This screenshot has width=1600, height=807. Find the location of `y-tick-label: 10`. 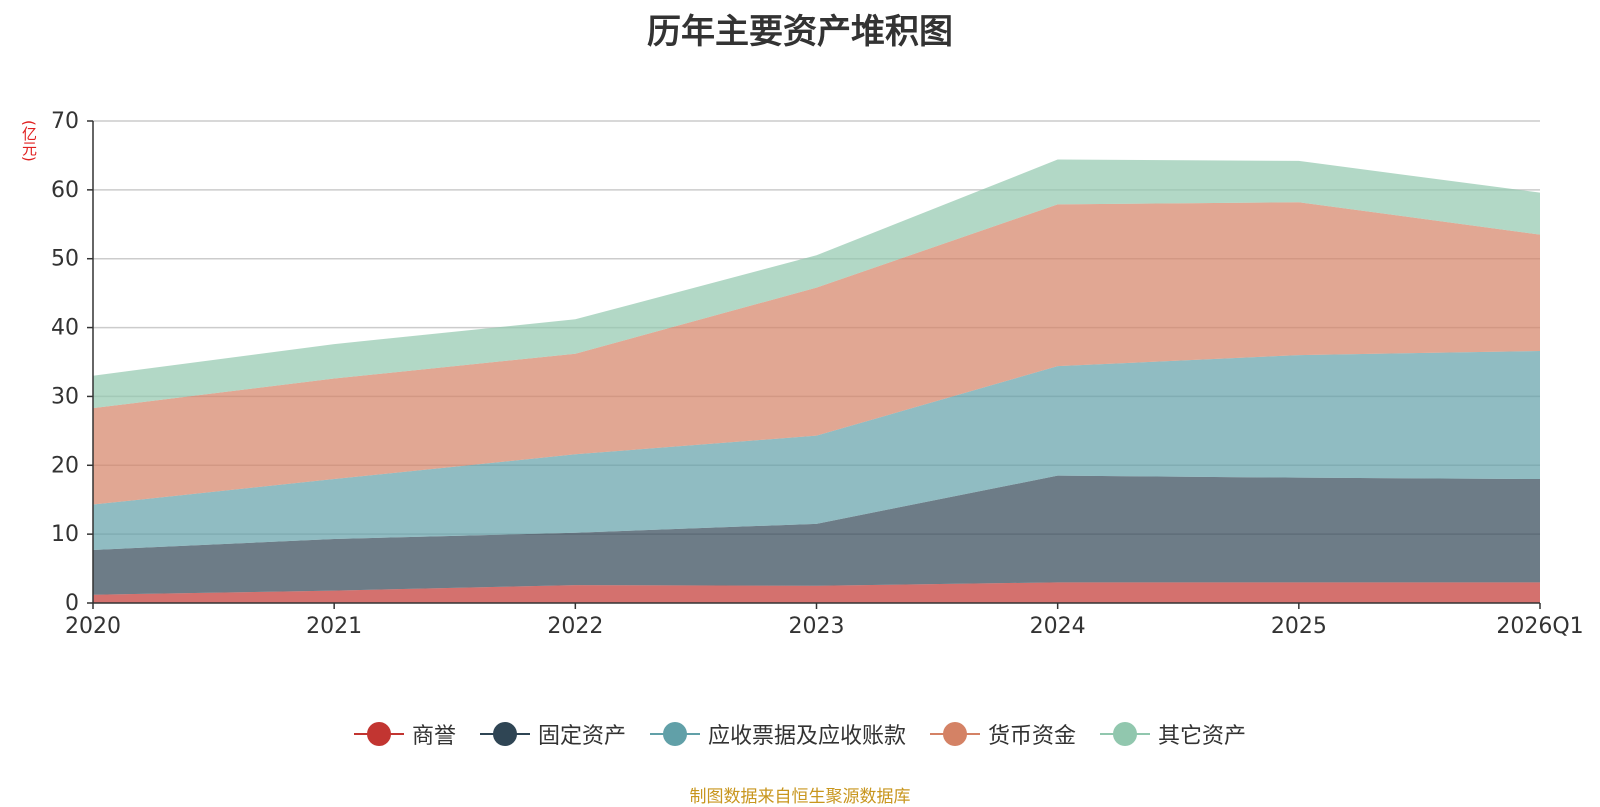

y-tick-label: 10 is located at coordinates (65, 534).